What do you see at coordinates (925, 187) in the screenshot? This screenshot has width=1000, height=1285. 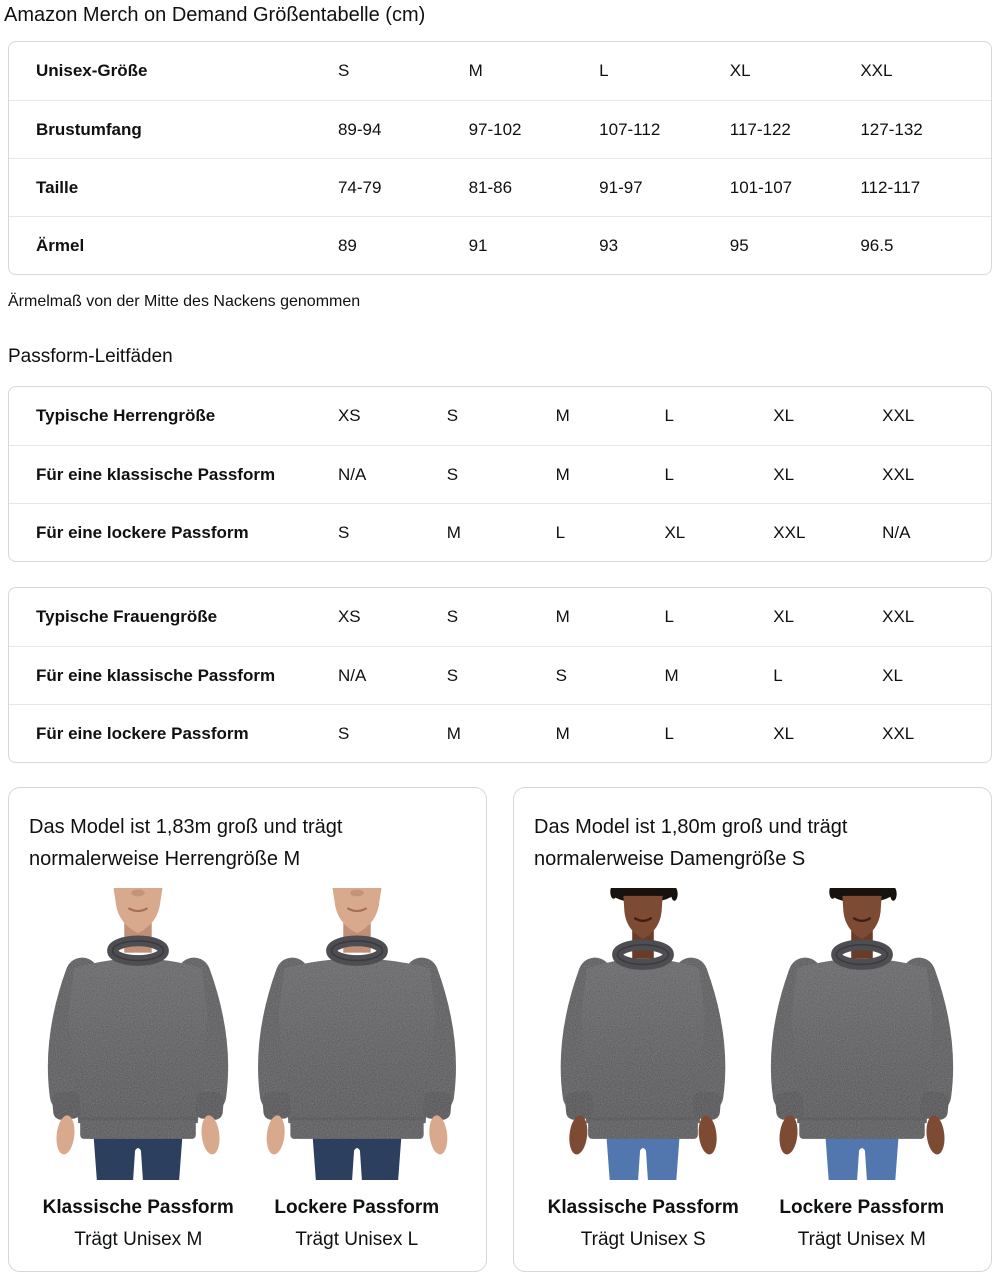 I see `cell: 112-117` at bounding box center [925, 187].